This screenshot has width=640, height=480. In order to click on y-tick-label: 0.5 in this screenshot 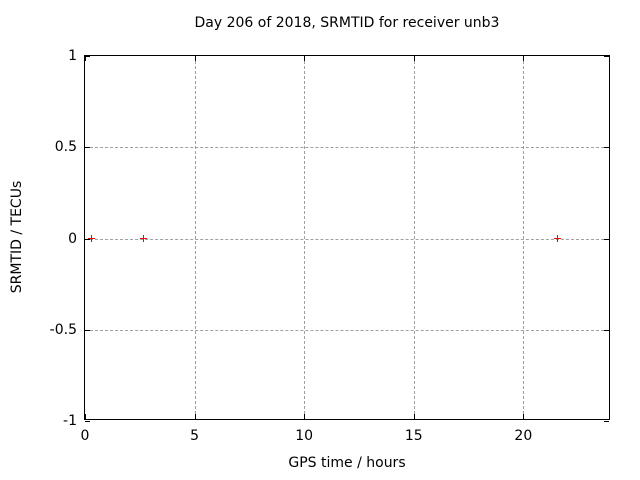, I will do `click(65, 147)`.